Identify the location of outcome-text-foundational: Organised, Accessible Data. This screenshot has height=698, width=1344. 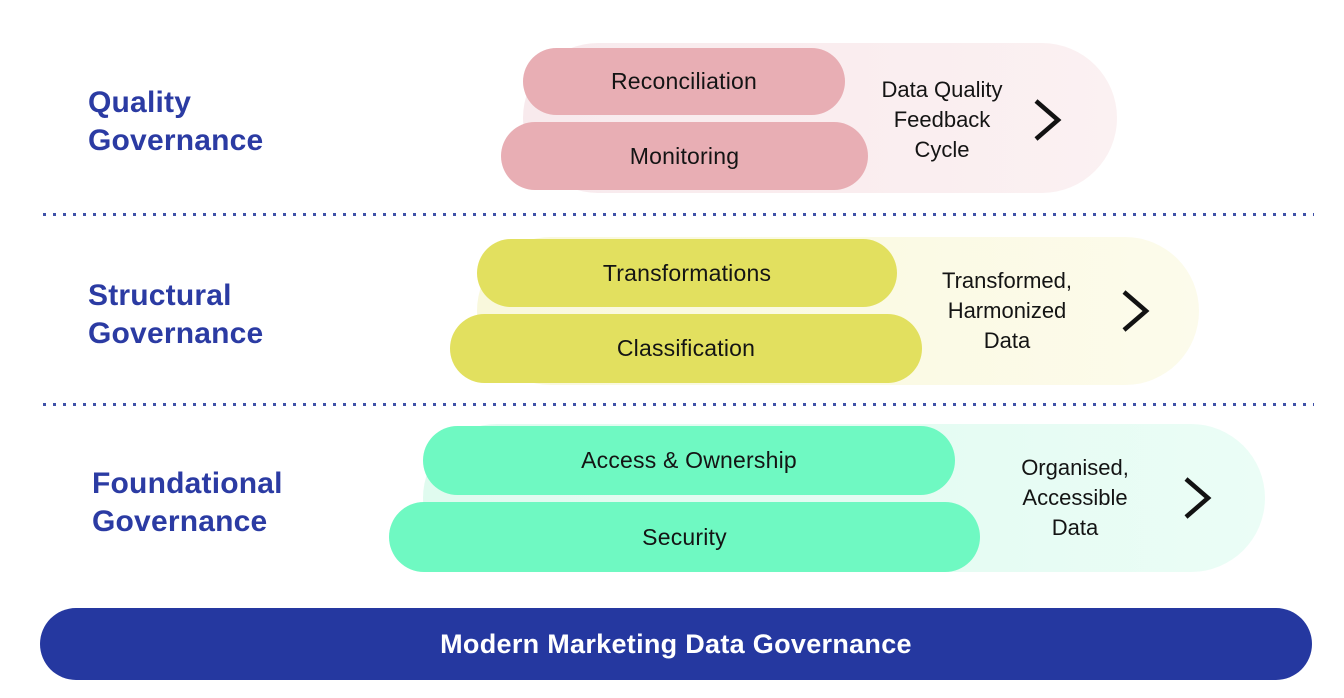
(1075, 497).